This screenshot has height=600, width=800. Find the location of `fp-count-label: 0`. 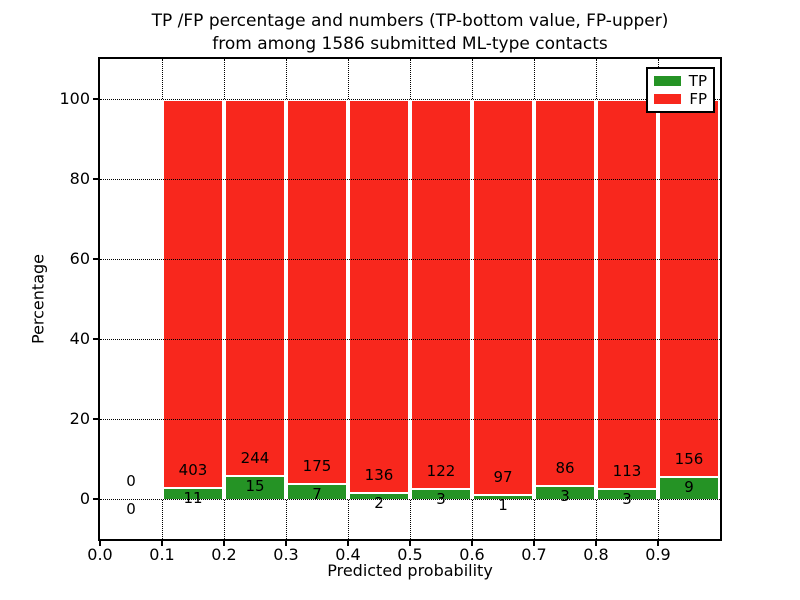

fp-count-label: 0 is located at coordinates (131, 481).